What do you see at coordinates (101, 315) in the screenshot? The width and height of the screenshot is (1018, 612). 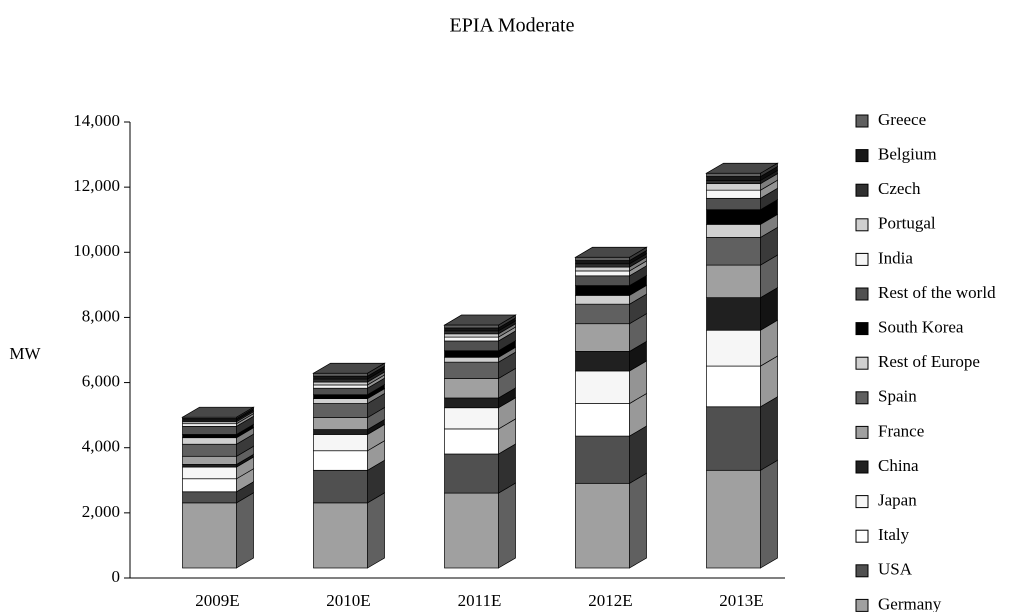 I see `y-tick-label: 8,000` at bounding box center [101, 315].